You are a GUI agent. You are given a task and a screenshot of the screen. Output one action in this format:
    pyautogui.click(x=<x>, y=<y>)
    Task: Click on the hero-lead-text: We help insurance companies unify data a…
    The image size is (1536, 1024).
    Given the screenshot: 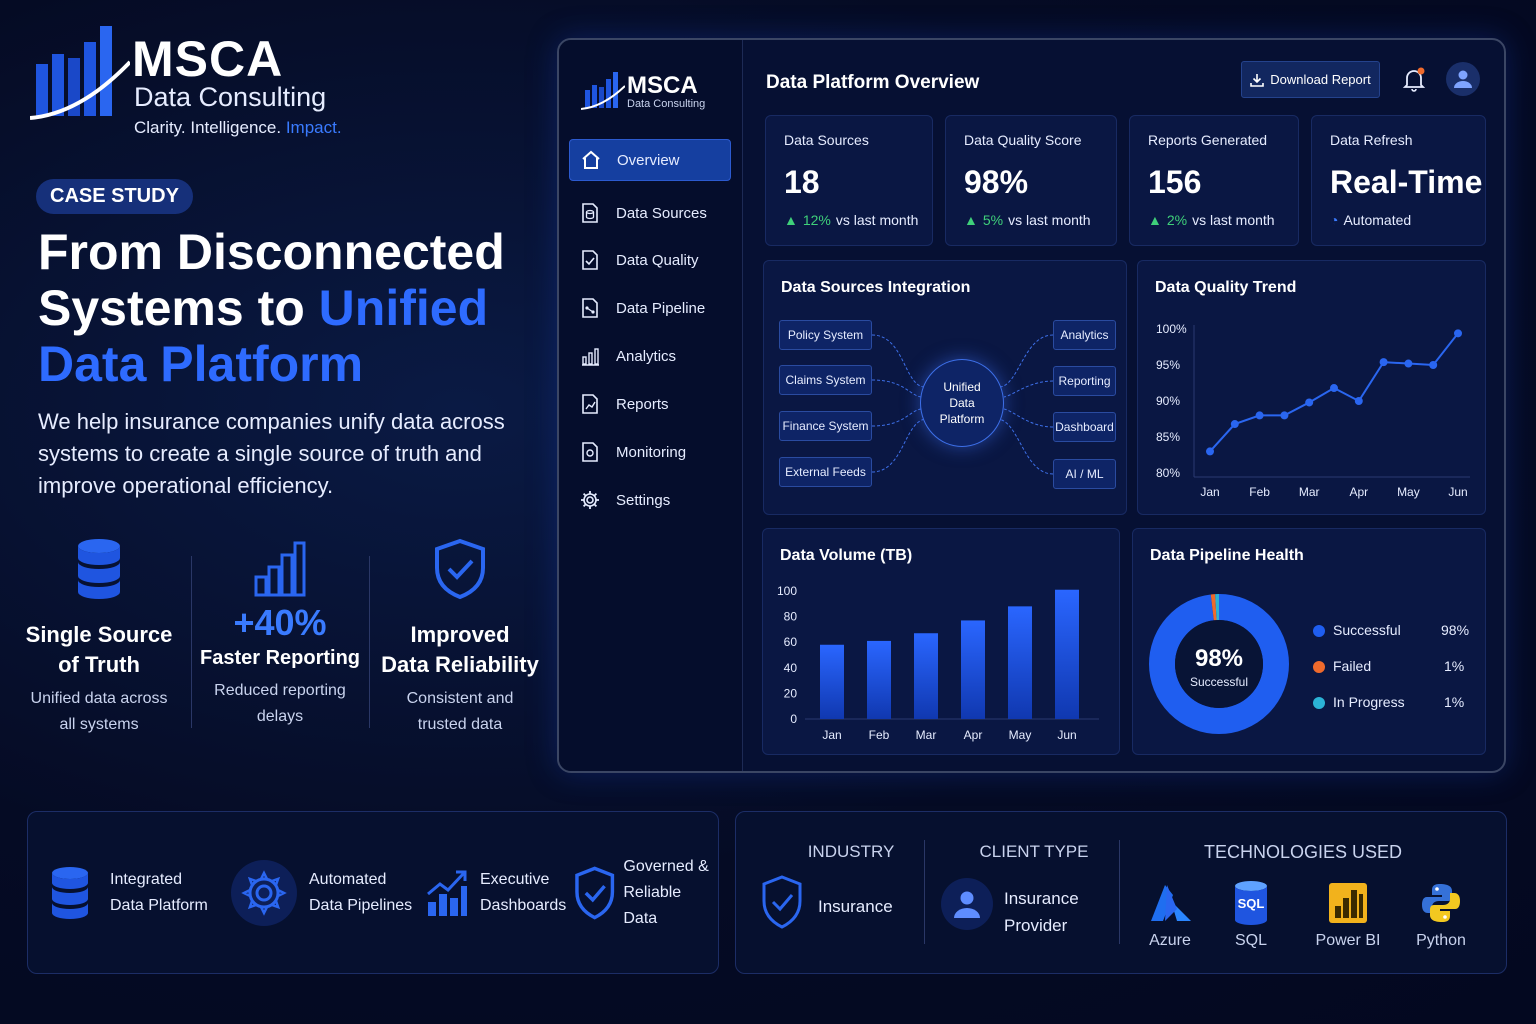 What is the action you would take?
    pyautogui.click(x=271, y=453)
    